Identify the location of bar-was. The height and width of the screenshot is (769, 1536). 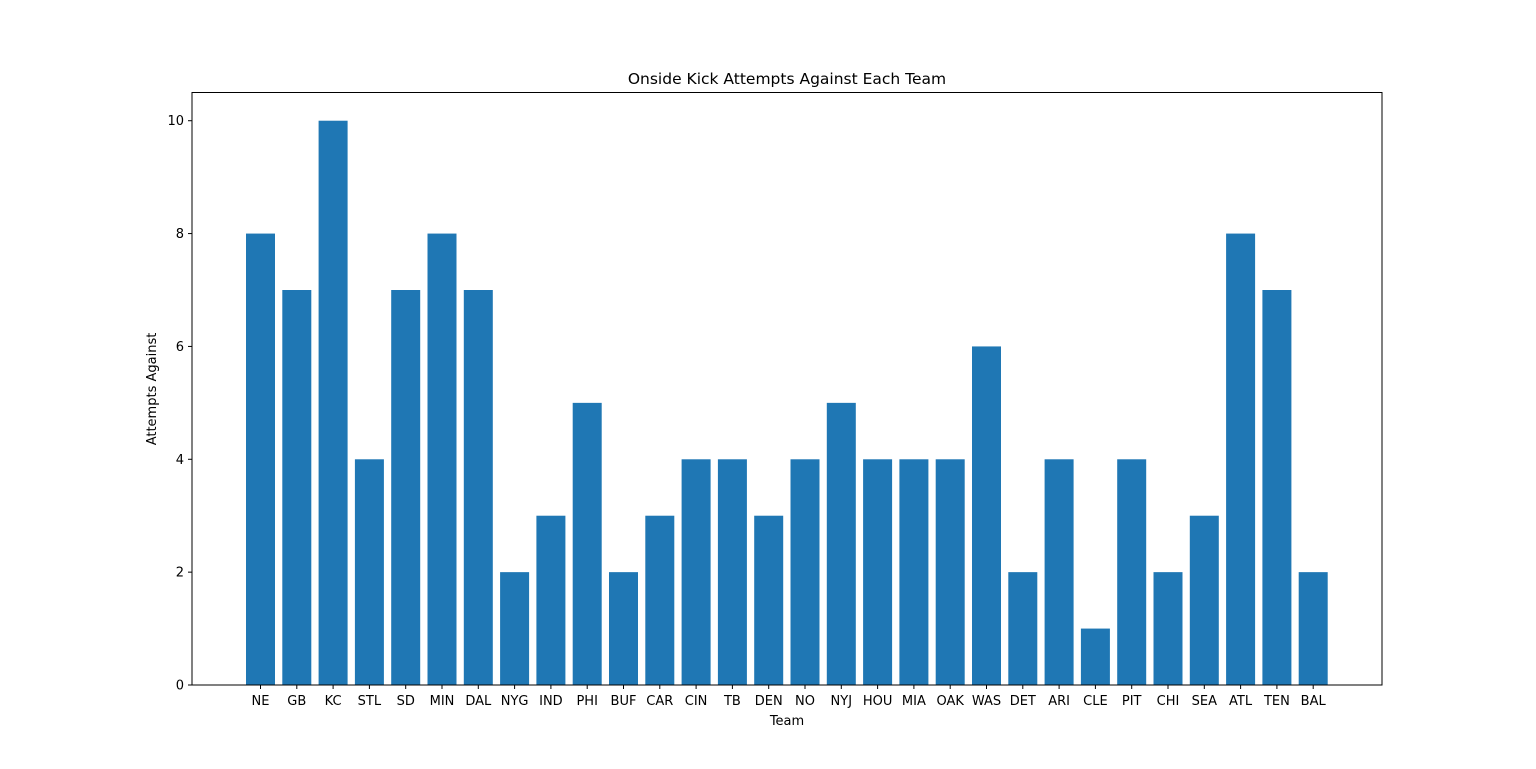
(986, 515).